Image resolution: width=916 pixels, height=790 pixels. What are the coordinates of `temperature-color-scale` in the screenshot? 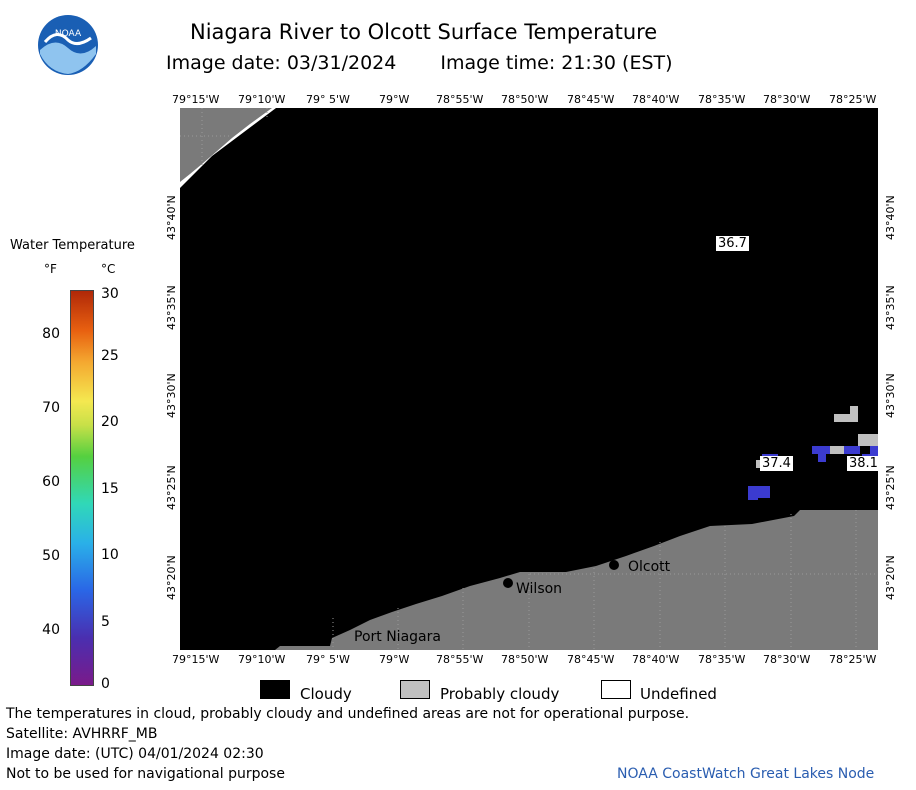 It's located at (82, 488).